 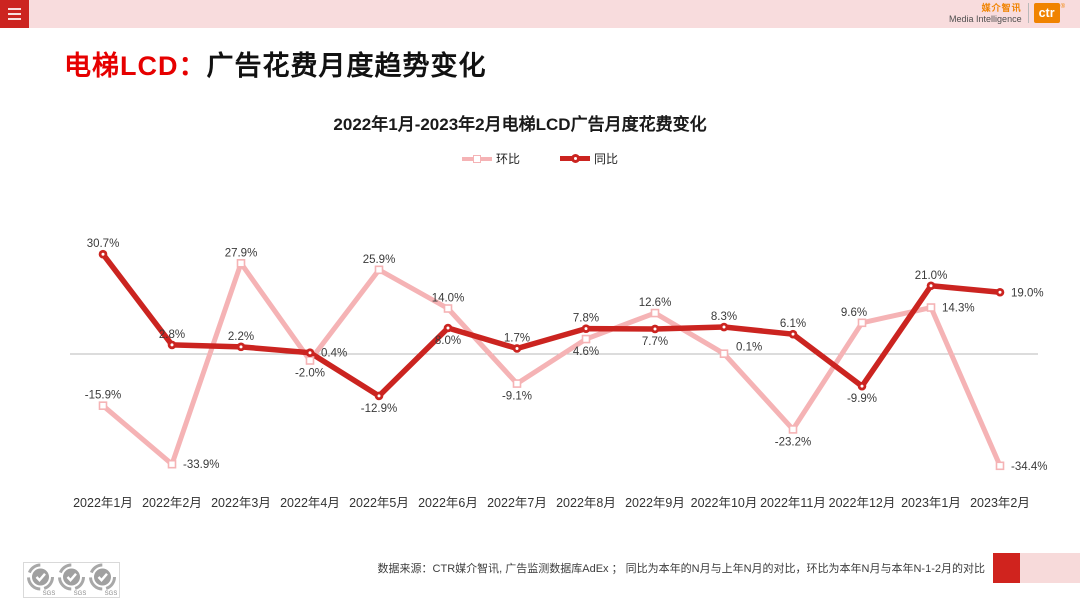 I want to click on brand-name-cn: 媒介智讯, so click(x=1001, y=8).